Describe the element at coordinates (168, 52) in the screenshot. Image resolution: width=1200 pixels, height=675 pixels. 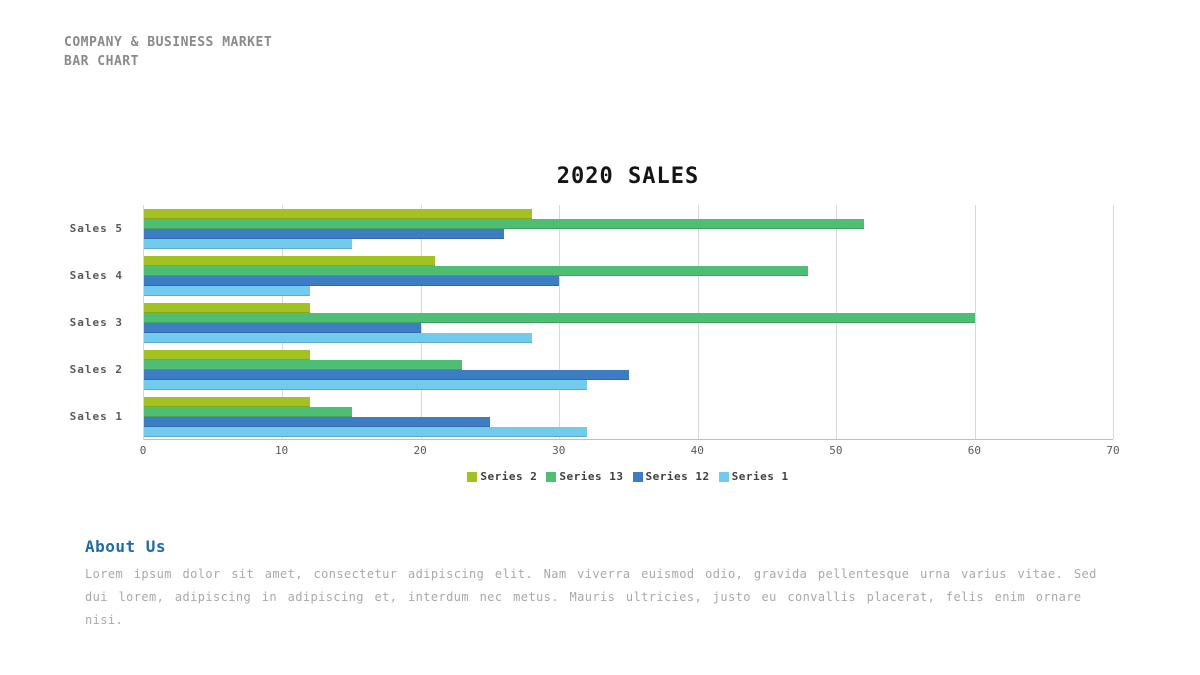
I see `slide-header: COMPANY & BUSINESS MARKET BAR CHART` at that location.